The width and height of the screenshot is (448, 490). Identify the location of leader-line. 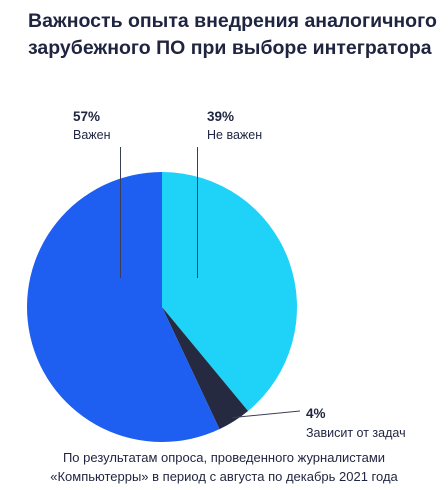
(266, 414).